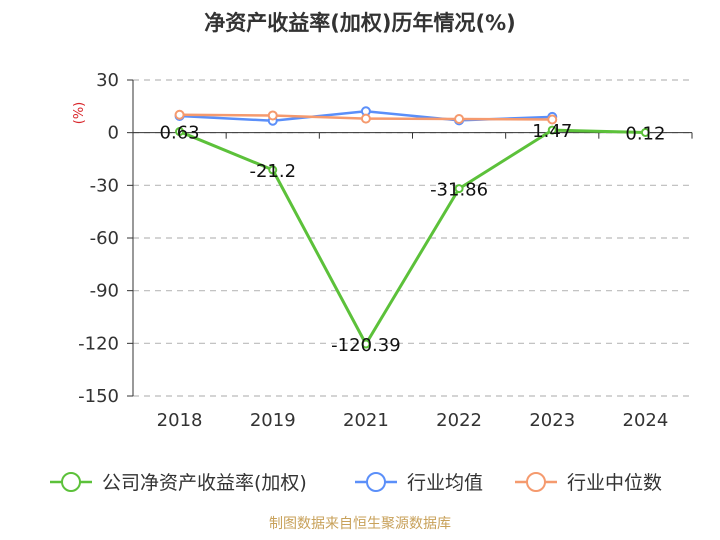 The height and width of the screenshot is (540, 720). I want to click on data-label: -31.86, so click(459, 190).